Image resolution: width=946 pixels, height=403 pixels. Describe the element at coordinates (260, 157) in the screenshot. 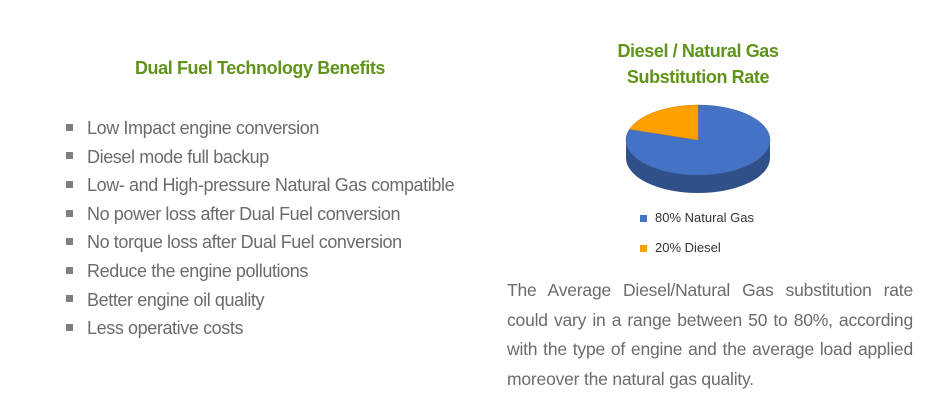

I see `benefit-item: Diesel mode full backup` at that location.